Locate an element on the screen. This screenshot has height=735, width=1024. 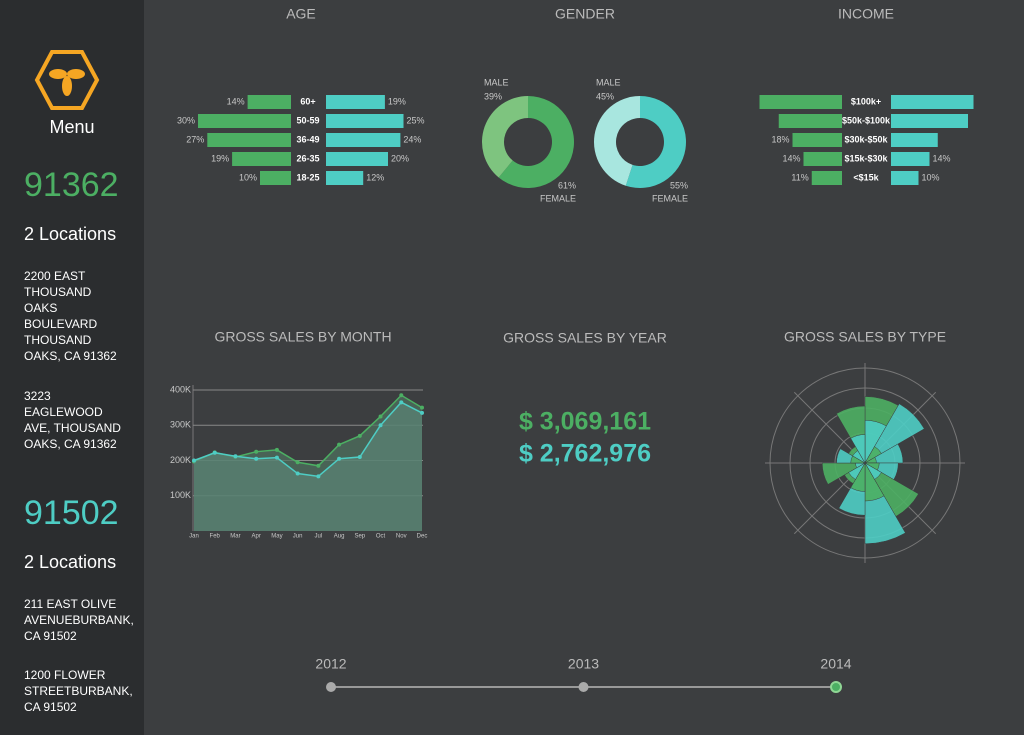
x-tick-label: Nov is located at coordinates (401, 537).